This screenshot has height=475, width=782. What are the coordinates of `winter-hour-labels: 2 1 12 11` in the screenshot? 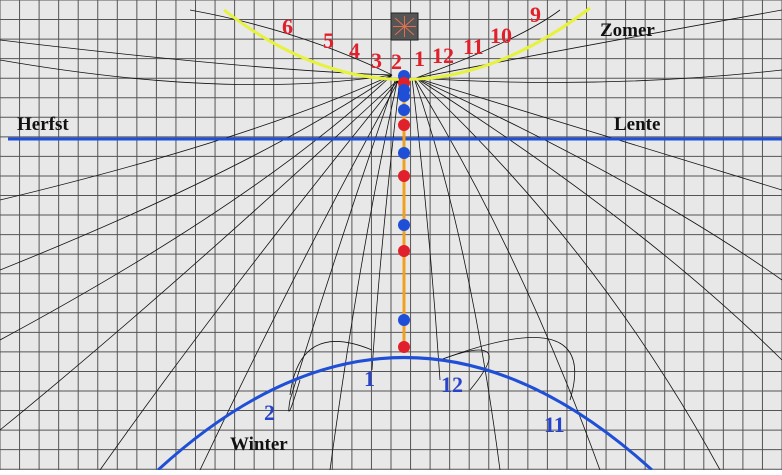 It's located at (414, 401).